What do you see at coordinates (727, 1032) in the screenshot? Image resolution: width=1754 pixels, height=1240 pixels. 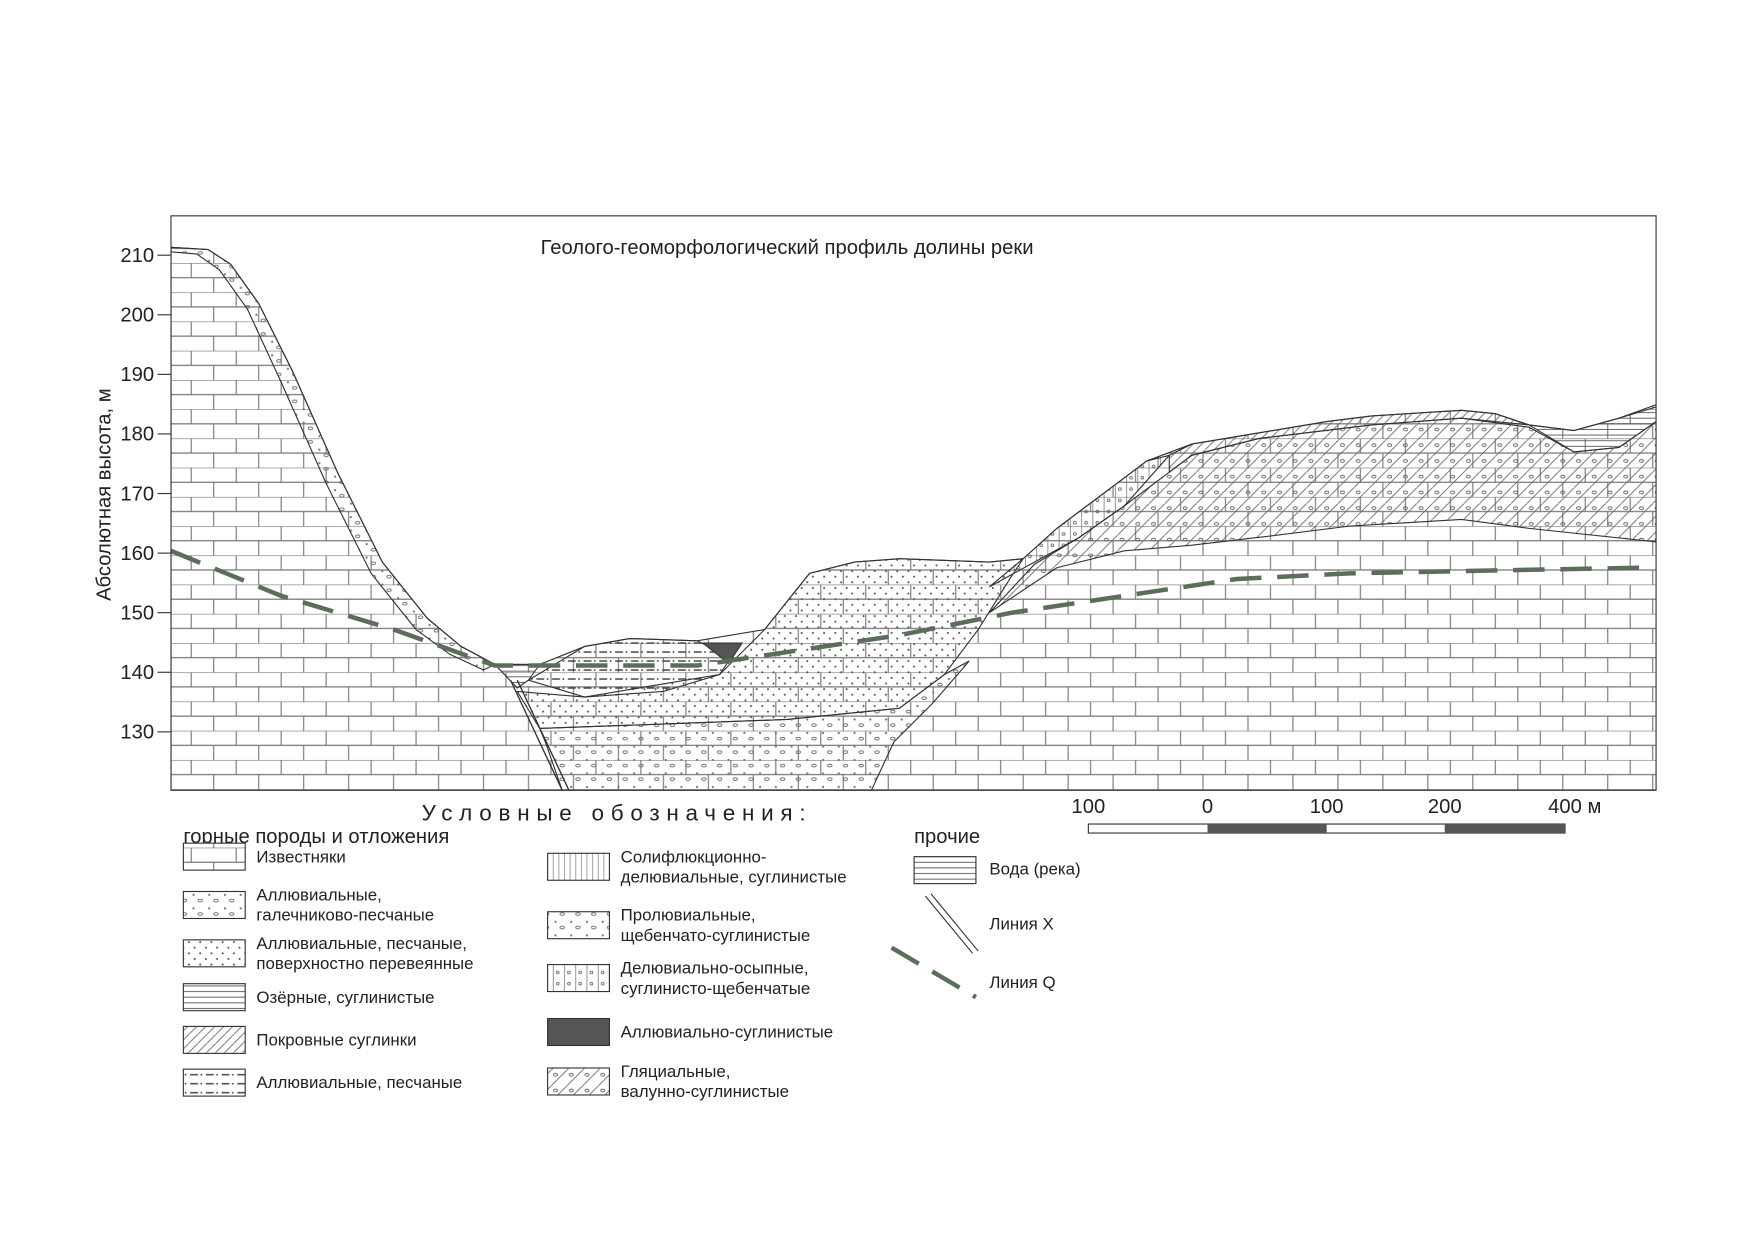 I see `legend-label: Аллювиально-суглинистые` at bounding box center [727, 1032].